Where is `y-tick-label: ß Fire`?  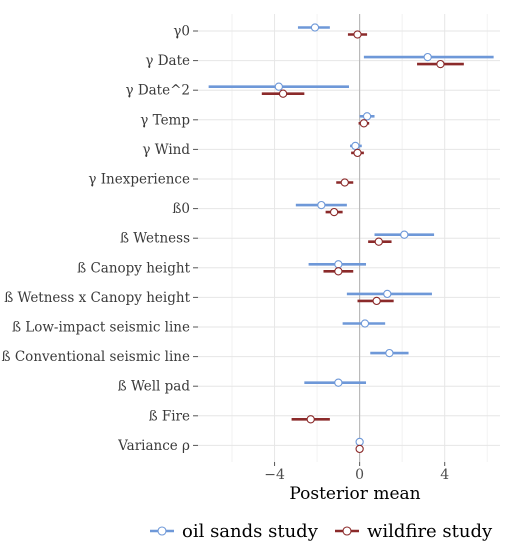
y-tick-label: ß Fire is located at coordinates (169, 416).